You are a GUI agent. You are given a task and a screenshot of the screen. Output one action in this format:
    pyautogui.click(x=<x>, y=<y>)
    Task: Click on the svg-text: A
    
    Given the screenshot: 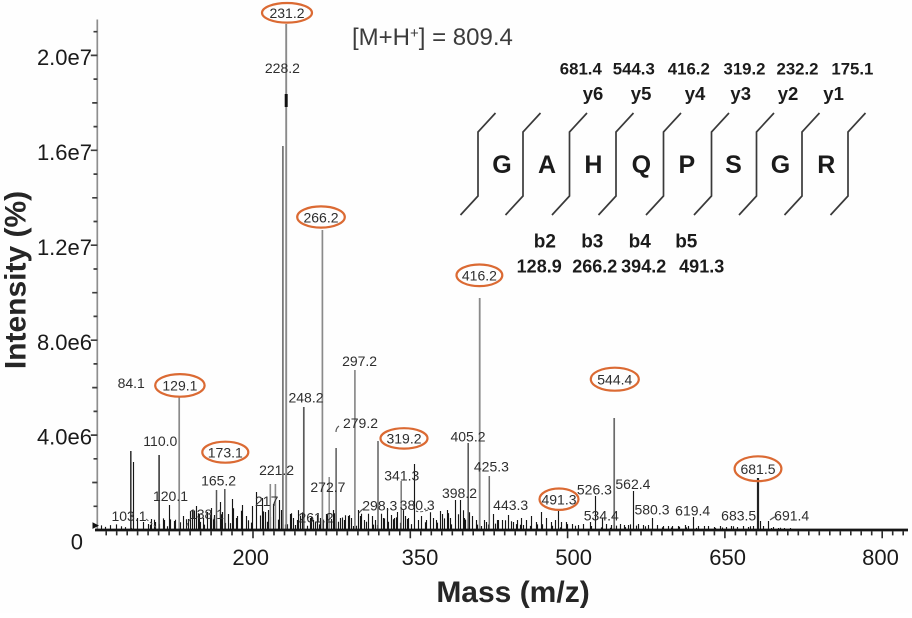 What is the action you would take?
    pyautogui.click(x=547, y=165)
    